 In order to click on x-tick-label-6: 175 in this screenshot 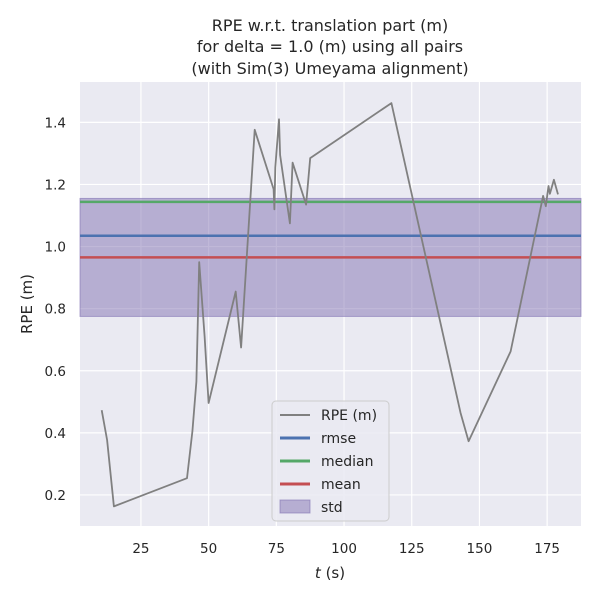, I will do `click(547, 549)`.